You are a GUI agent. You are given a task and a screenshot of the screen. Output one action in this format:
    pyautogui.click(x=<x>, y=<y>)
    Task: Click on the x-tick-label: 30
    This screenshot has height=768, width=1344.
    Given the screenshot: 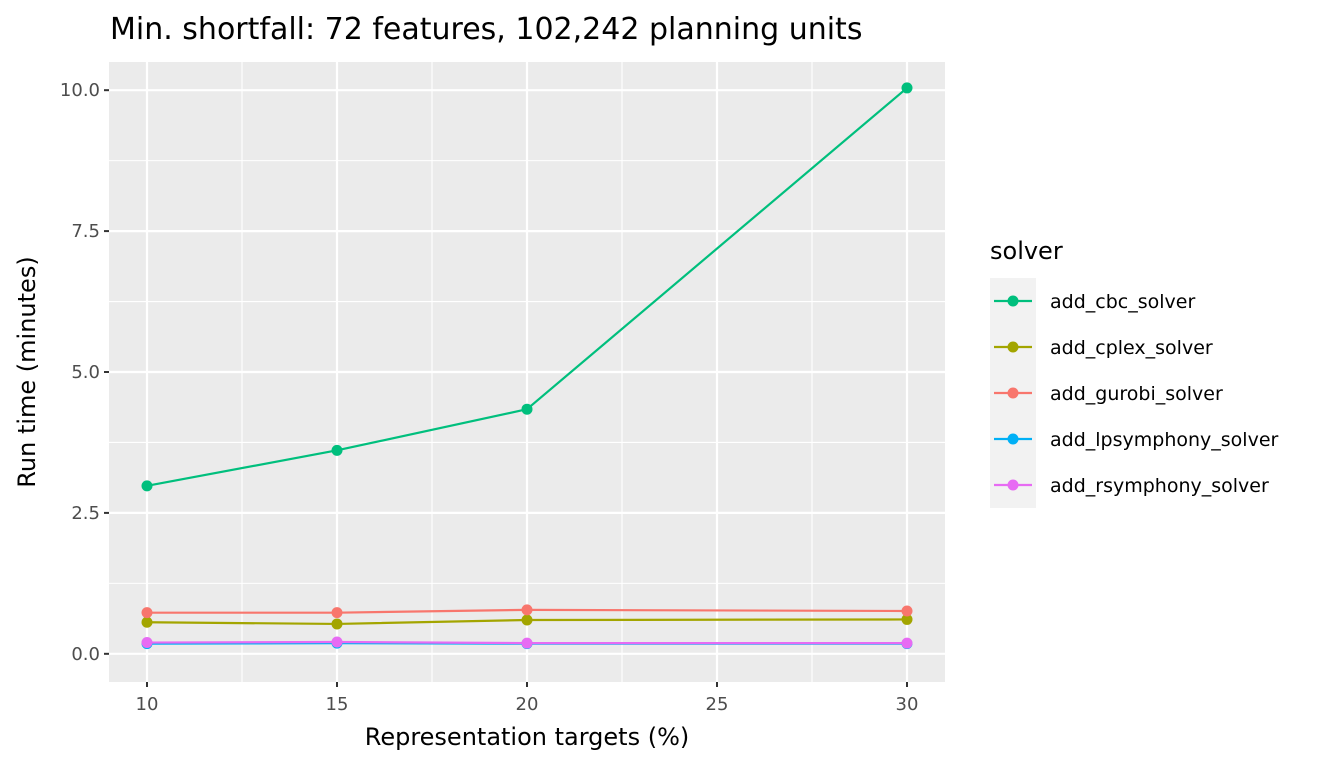 What is the action you would take?
    pyautogui.click(x=907, y=704)
    